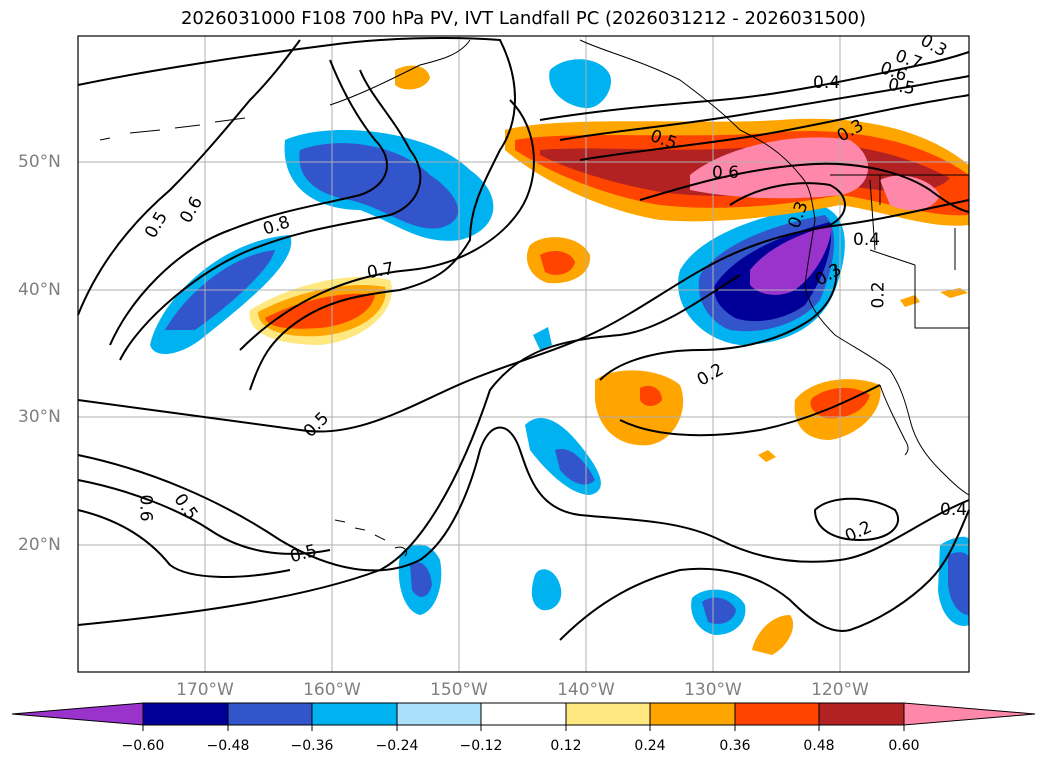 The width and height of the screenshot is (1047, 765). What do you see at coordinates (39, 545) in the screenshot?
I see `lat-label-20n: 20°N` at bounding box center [39, 545].